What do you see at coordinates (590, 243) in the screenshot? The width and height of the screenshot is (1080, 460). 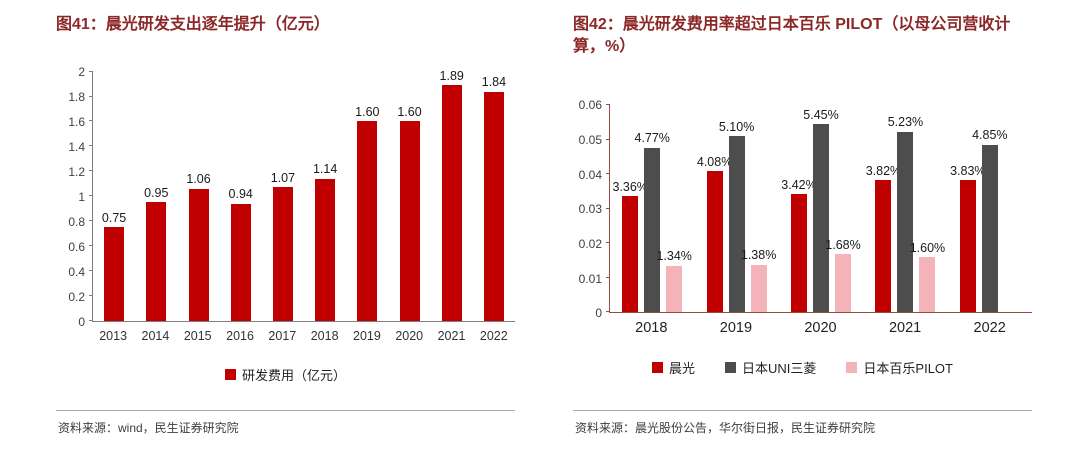 I see `y-axis-tick-label: 0.02` at bounding box center [590, 243].